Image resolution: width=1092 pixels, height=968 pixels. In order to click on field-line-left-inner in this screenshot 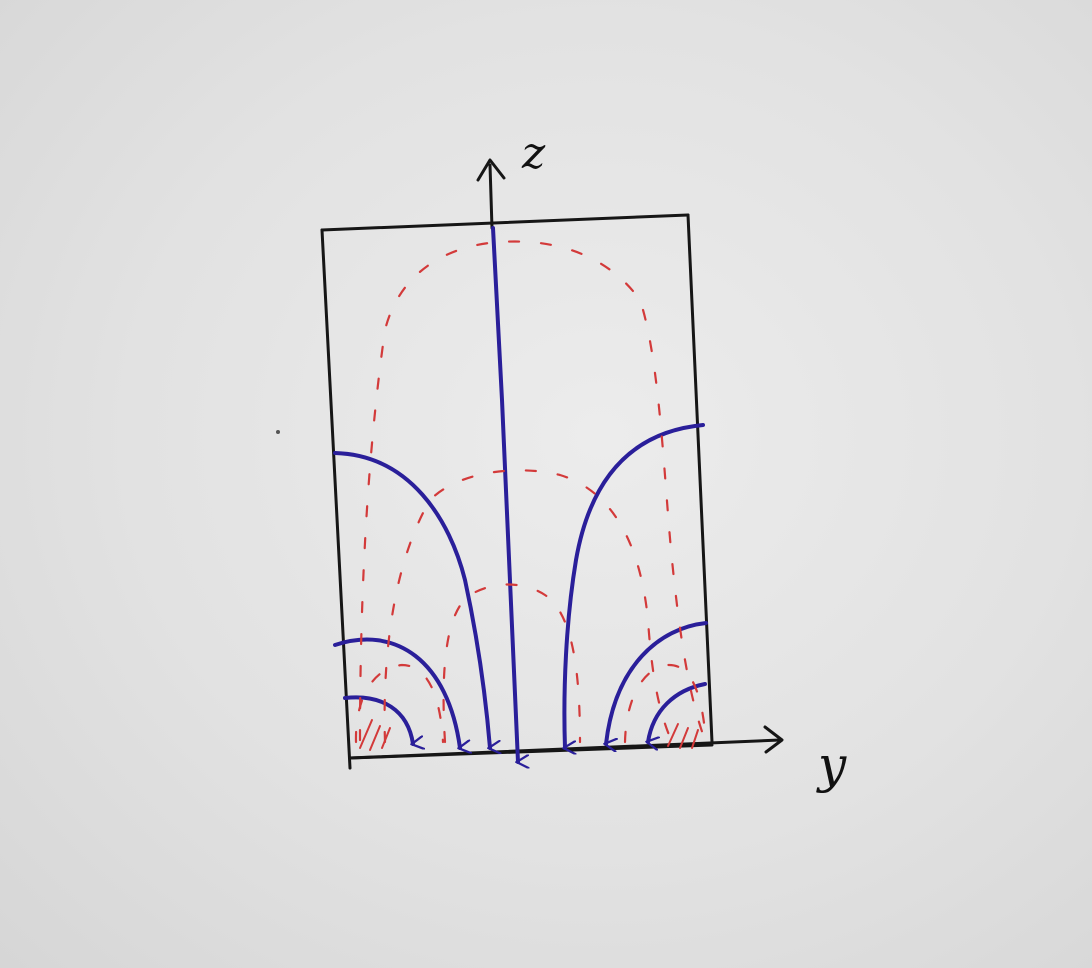, I will do `click(378, 719)`.